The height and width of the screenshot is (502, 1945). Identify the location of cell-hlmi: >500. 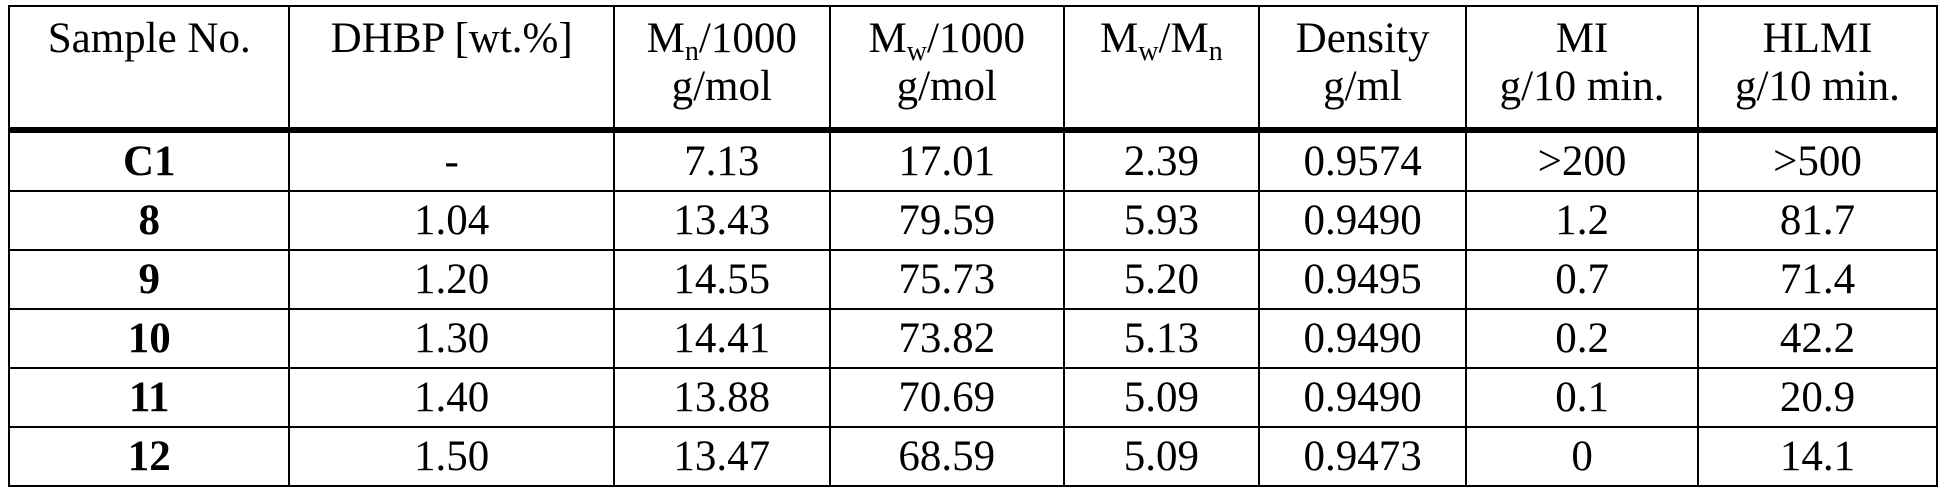
(1817, 160).